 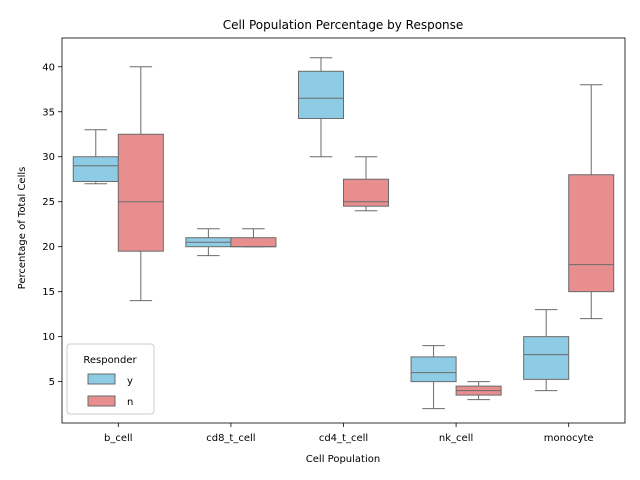 What do you see at coordinates (48, 247) in the screenshot?
I see `y-tick-label: 20` at bounding box center [48, 247].